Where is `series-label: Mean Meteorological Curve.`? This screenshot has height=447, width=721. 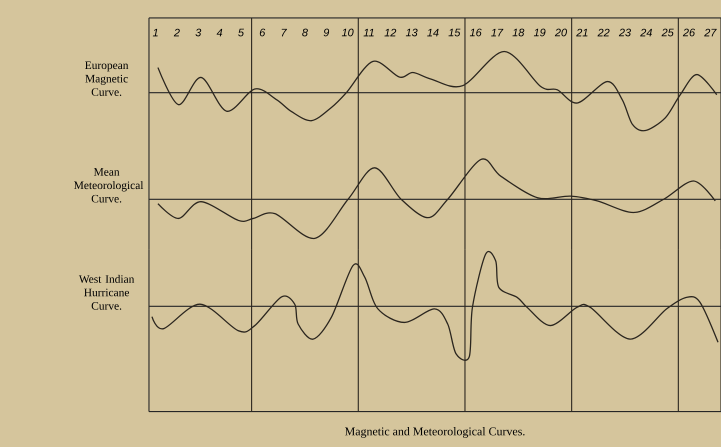
series-label: Mean Meteorological Curve. is located at coordinates (109, 185).